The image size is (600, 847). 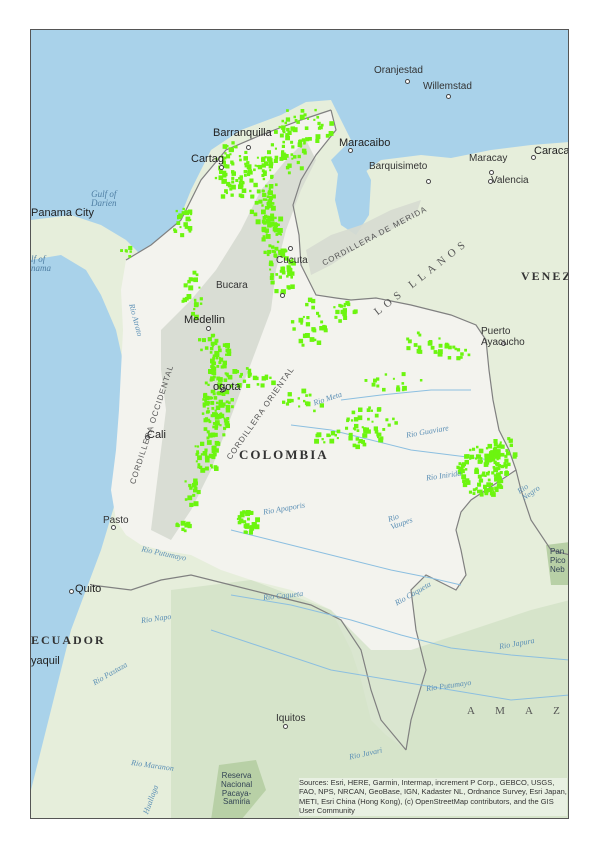 I want to click on city-label-barquisimeto: Barquisimeto, so click(x=398, y=166).